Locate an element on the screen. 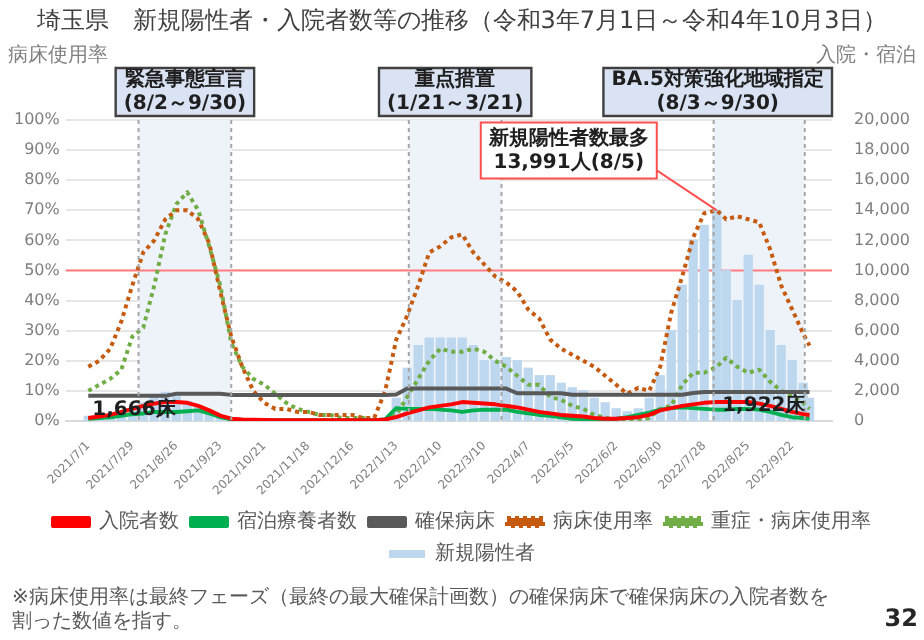 The height and width of the screenshot is (640, 924). band-label: 緊急事態宣言 (8/2～9/30) is located at coordinates (185, 91).